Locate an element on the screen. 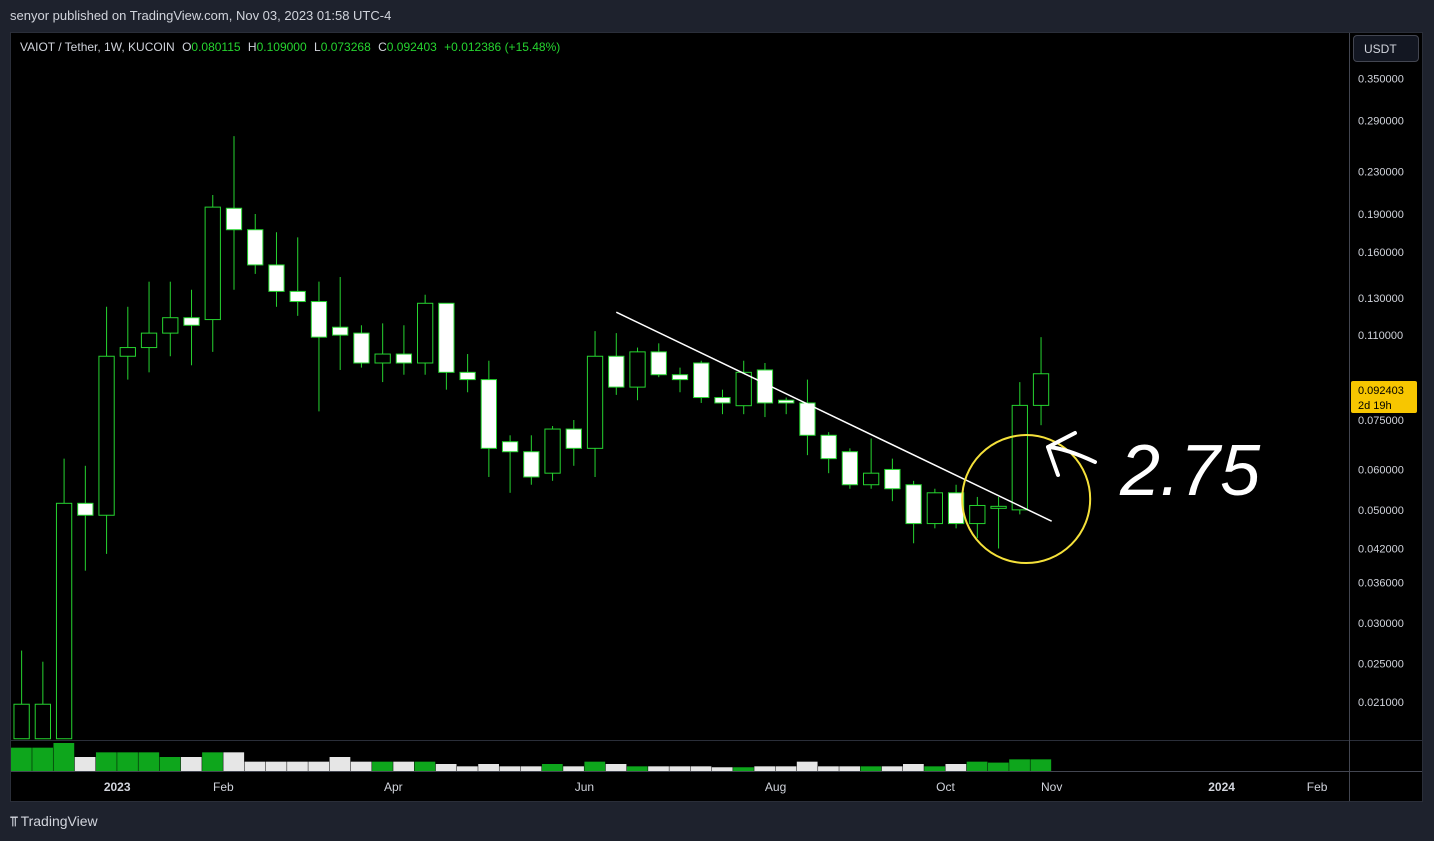 This screenshot has width=1434, height=841. drawings: 2.75 is located at coordinates (938, 438).